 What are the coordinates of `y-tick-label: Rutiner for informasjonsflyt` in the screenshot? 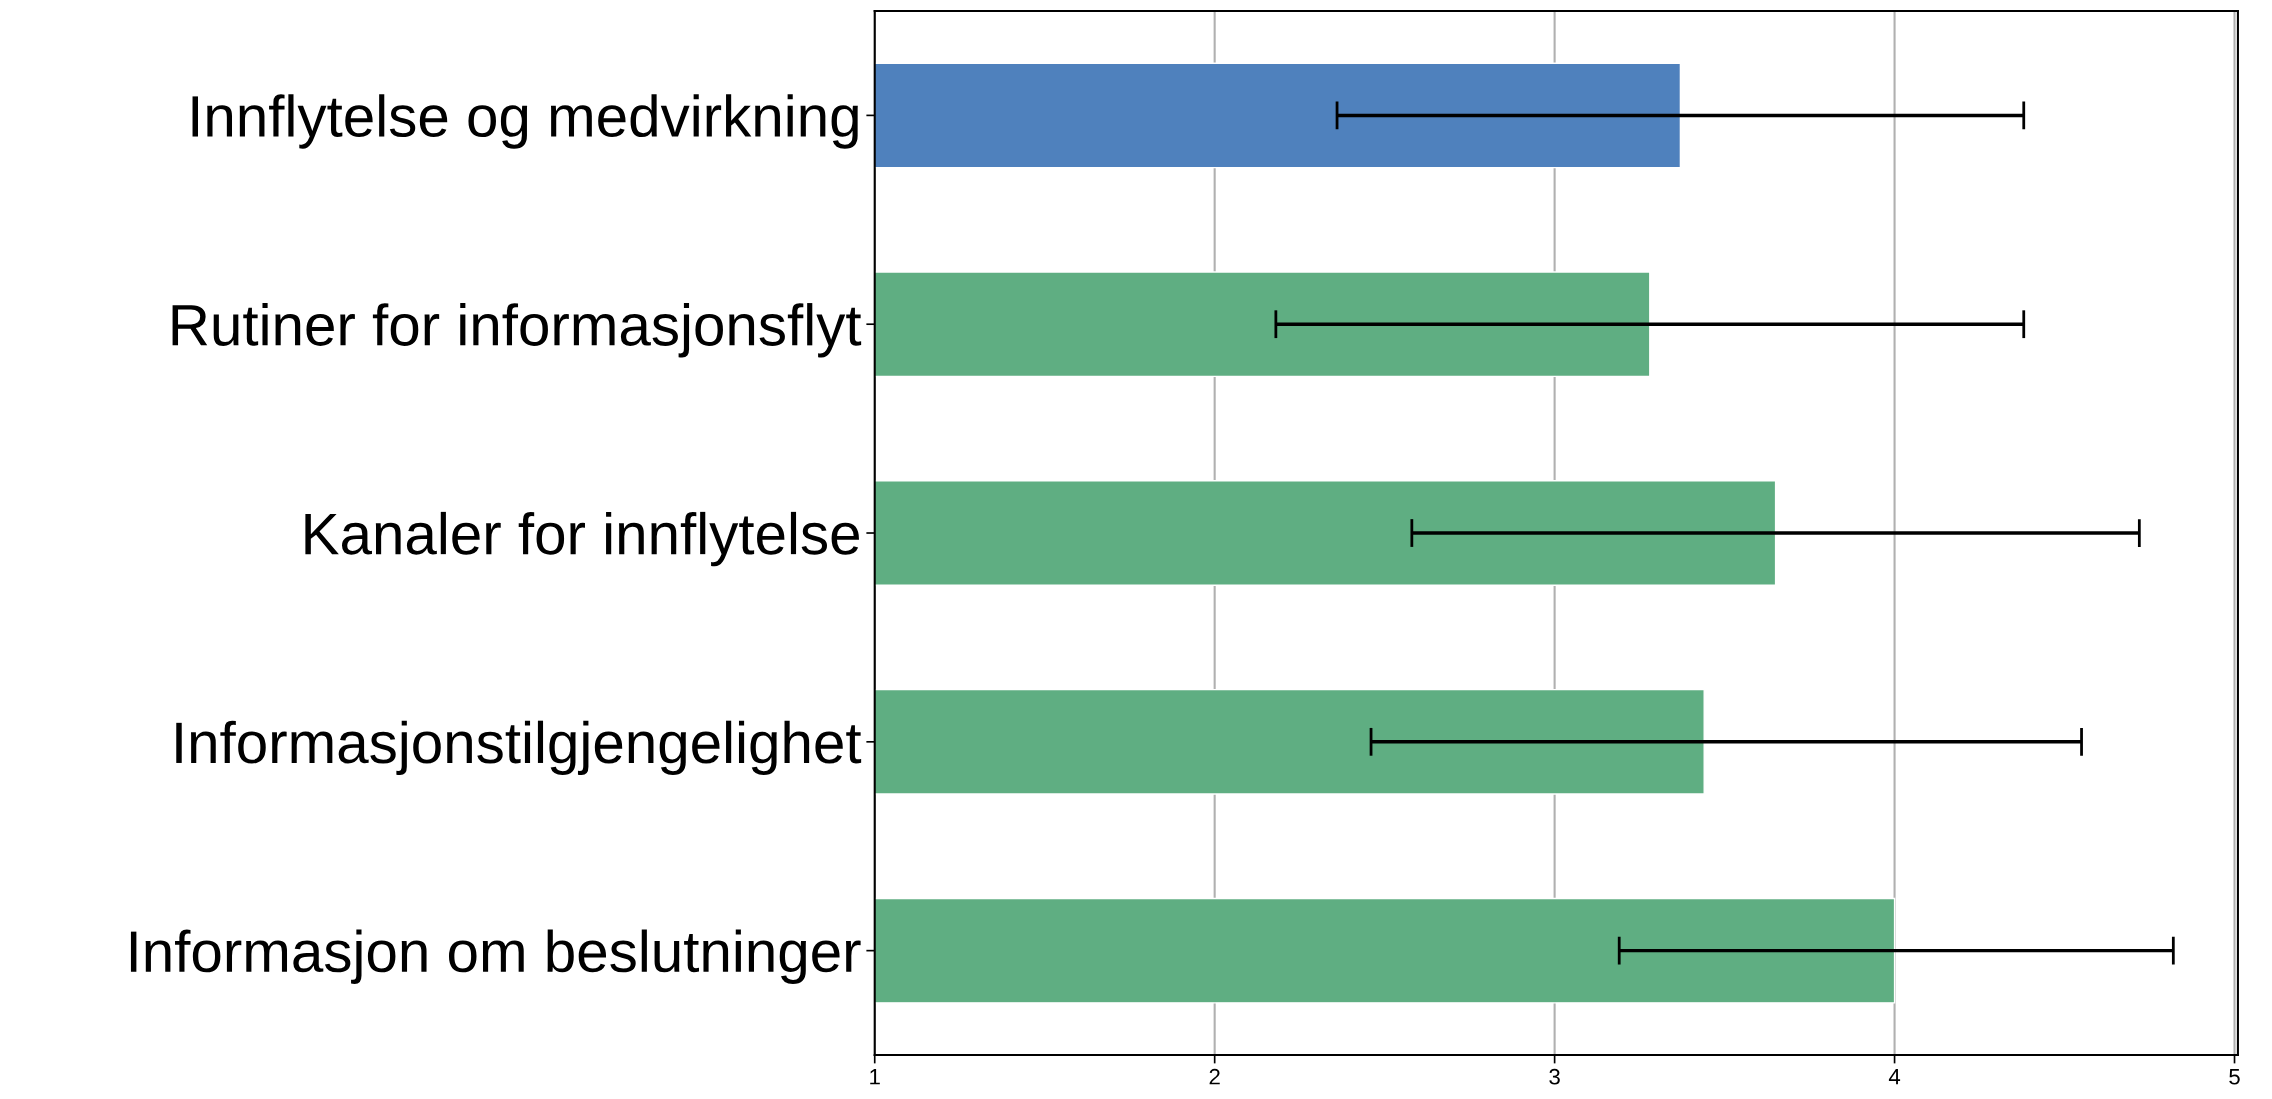 It's located at (517, 330).